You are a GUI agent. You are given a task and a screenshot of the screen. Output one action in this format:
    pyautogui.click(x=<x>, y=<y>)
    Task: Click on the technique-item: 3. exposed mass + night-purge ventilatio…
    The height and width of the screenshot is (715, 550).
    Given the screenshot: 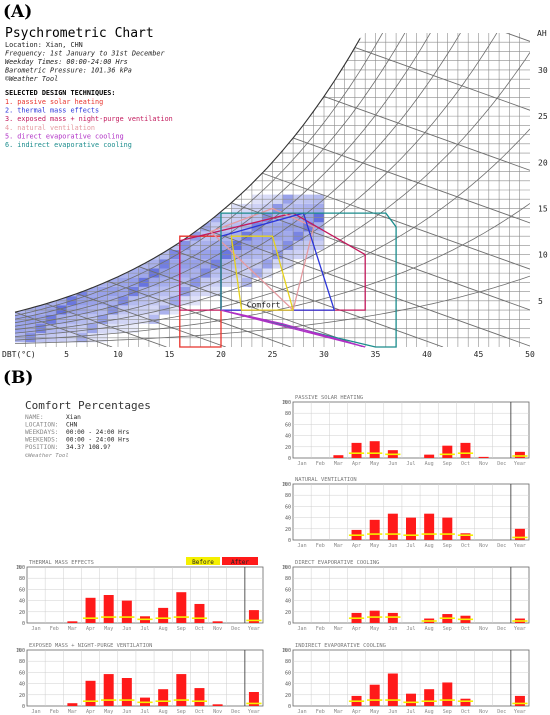 What is the action you would take?
    pyautogui.click(x=89, y=119)
    